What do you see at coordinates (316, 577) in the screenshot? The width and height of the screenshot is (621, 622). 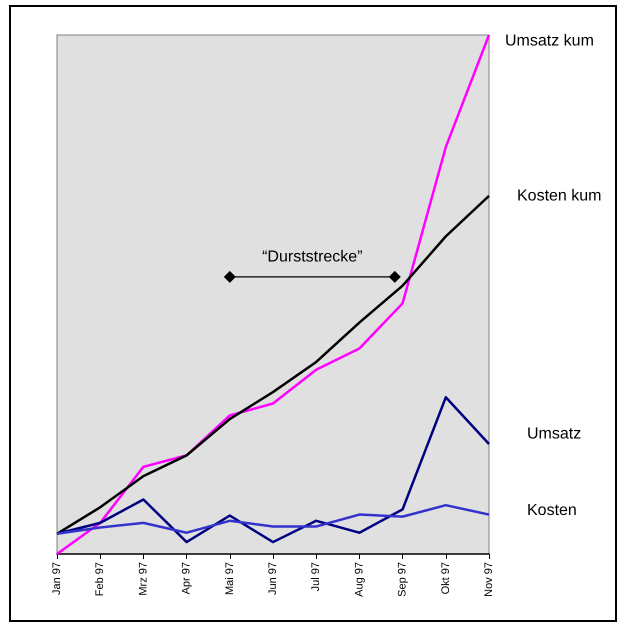 I see `x-tick-label: Jul 97` at bounding box center [316, 577].